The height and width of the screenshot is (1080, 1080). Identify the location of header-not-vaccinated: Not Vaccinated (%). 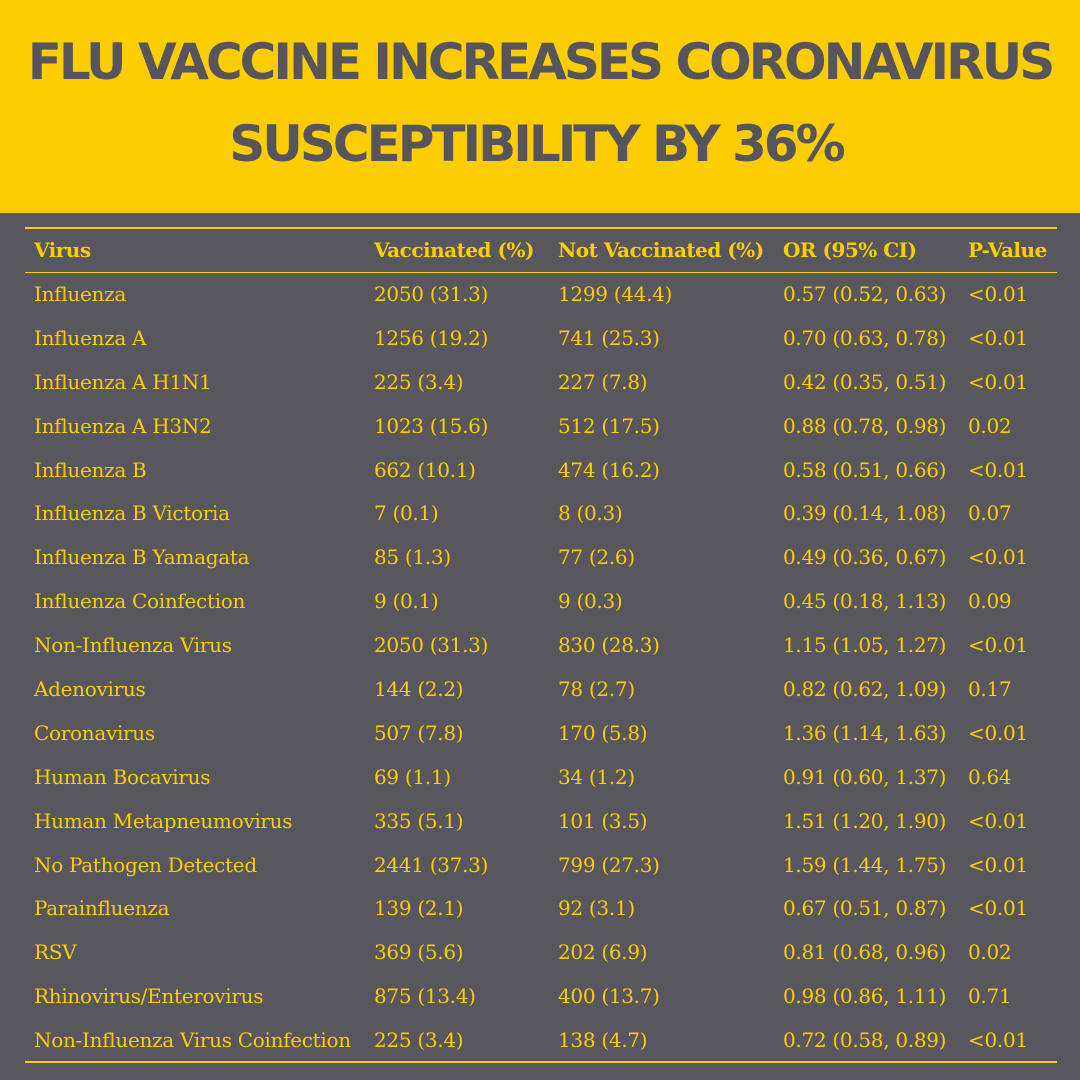
(661, 250).